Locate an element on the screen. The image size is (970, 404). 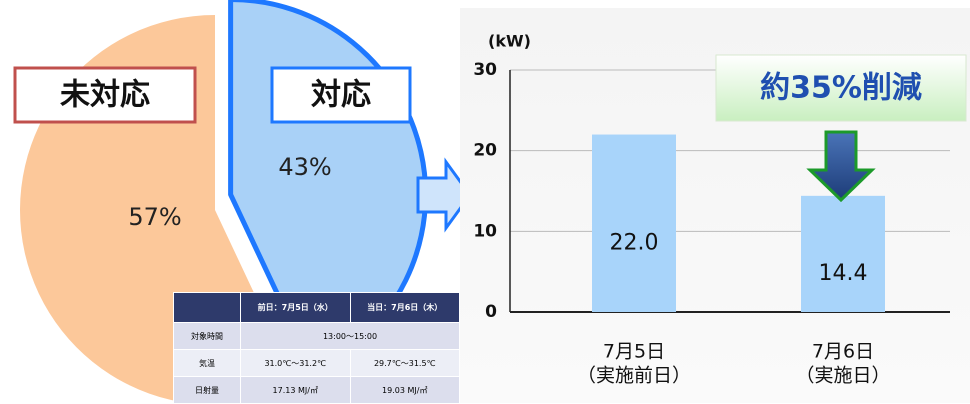
y-tick-label: 30 is located at coordinates (485, 70).